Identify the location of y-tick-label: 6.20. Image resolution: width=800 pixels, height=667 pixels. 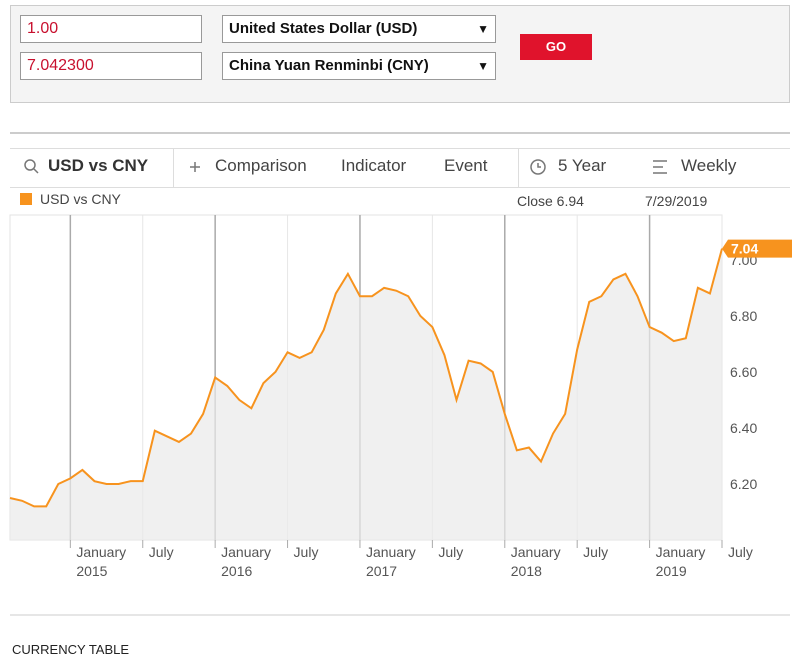
(743, 484).